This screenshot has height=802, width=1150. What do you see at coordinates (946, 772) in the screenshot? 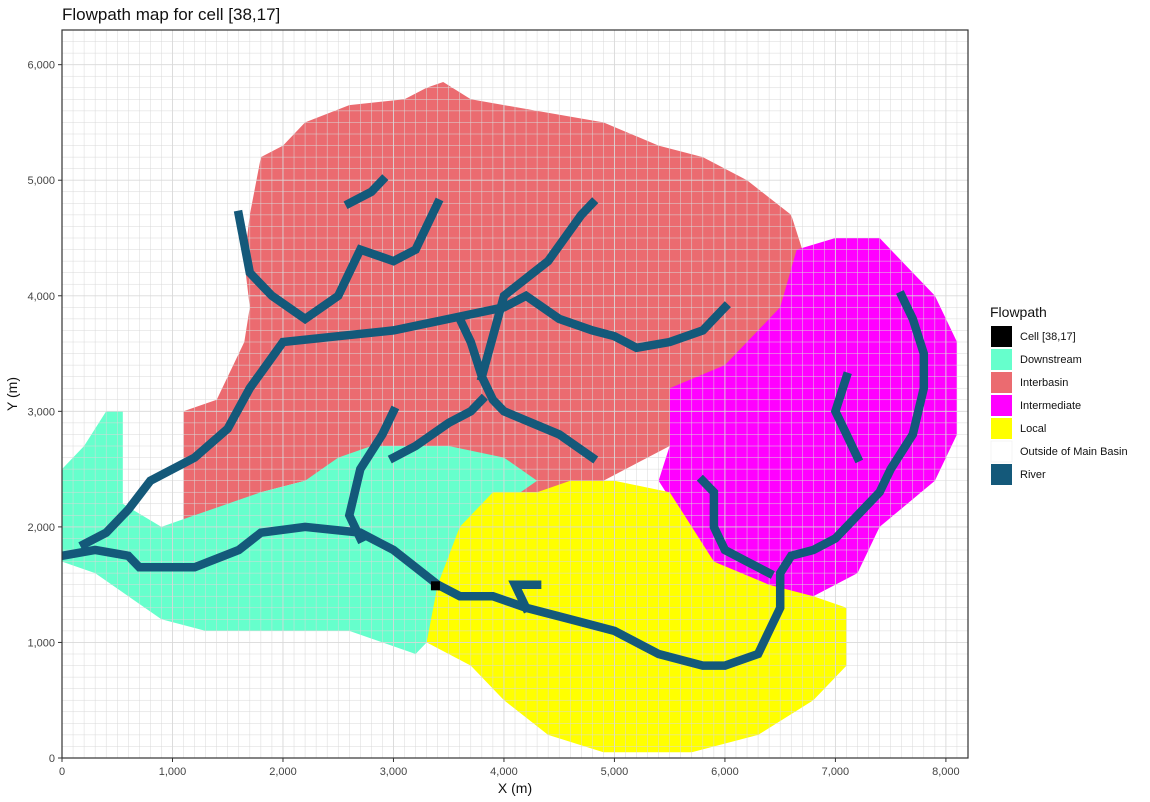
I see `x-tick-label: 8,000` at bounding box center [946, 772].